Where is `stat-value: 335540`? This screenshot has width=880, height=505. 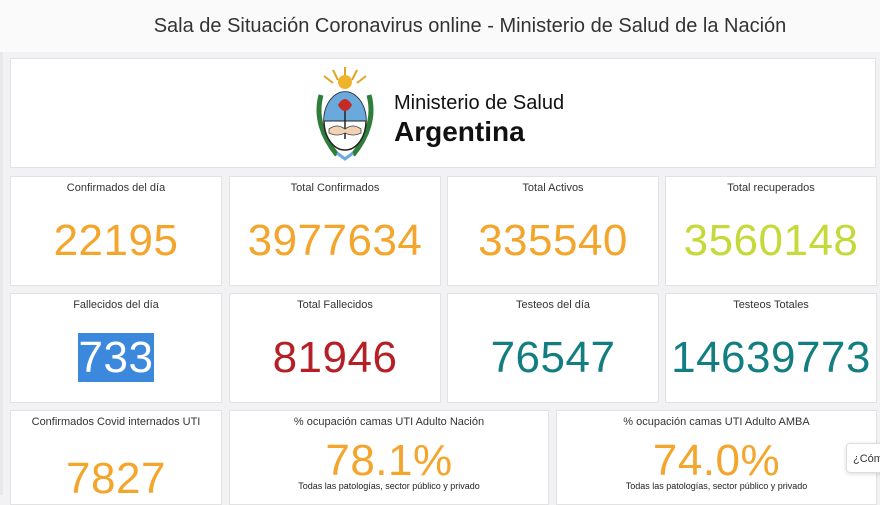 stat-value: 335540 is located at coordinates (553, 240).